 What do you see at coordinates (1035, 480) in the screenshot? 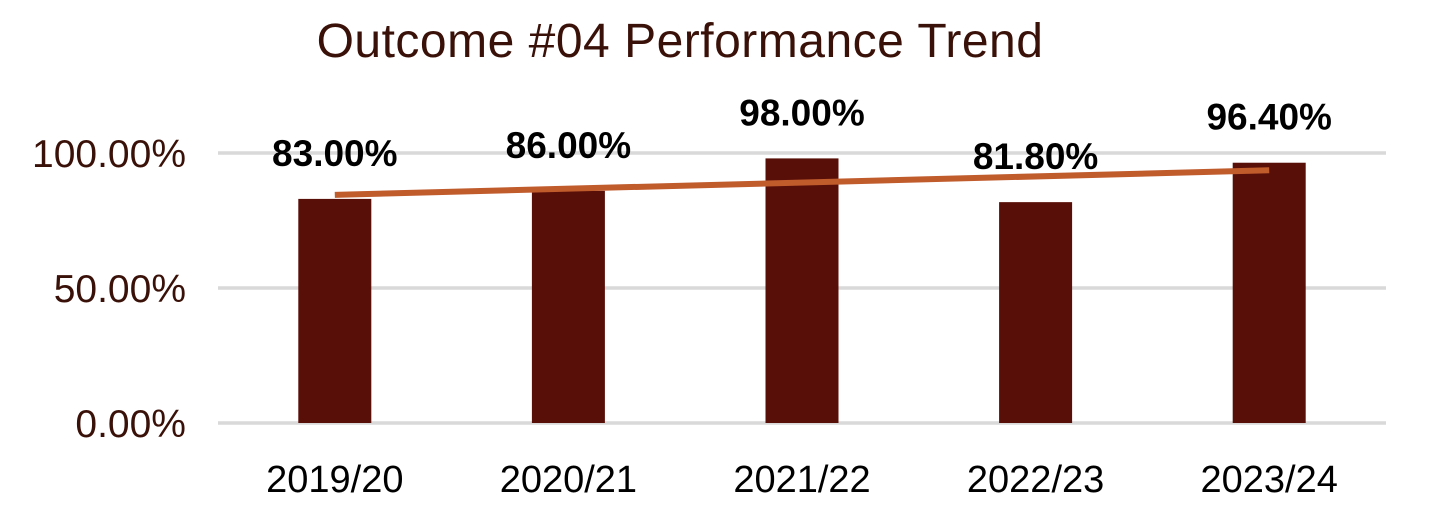
I see `x-tick-label: 2022/23` at bounding box center [1035, 480].